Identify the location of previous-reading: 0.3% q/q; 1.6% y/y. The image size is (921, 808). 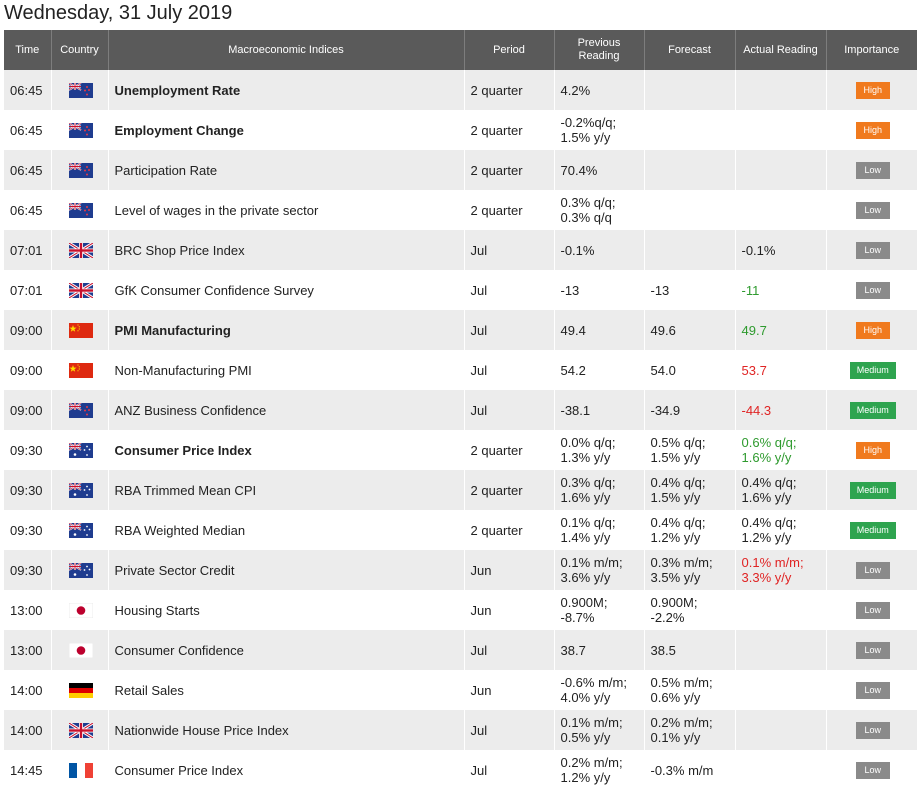
(599, 490).